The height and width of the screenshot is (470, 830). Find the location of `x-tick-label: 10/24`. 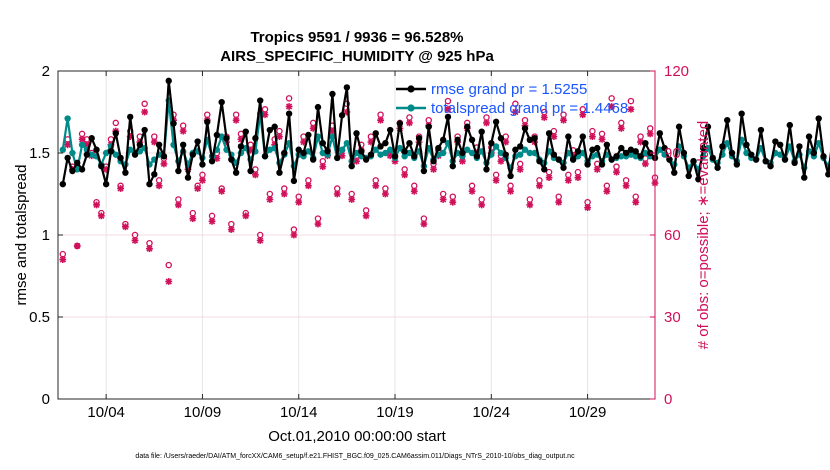

x-tick-label: 10/24 is located at coordinates (492, 412).